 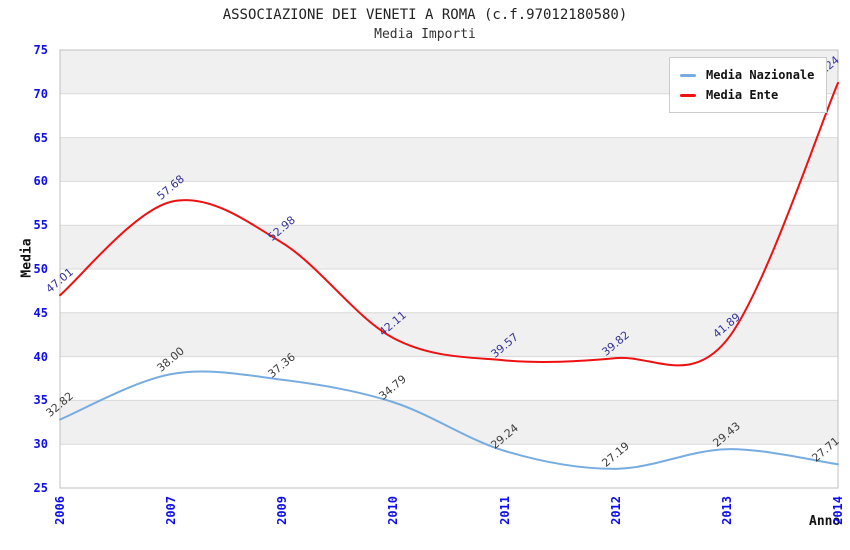 What do you see at coordinates (688, 75) in the screenshot?
I see `legend-swatch-blue-line-icon` at bounding box center [688, 75].